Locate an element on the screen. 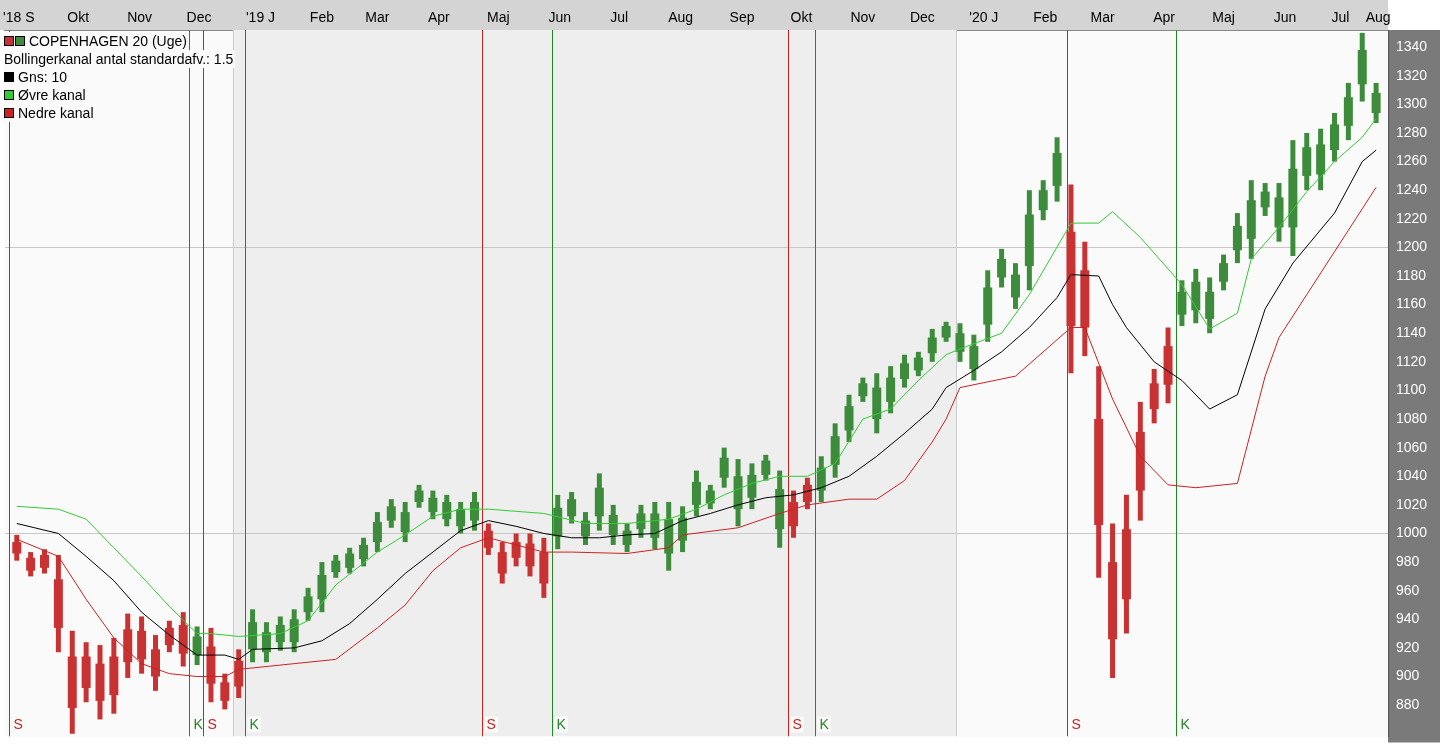  legend-label: Nedre kanal is located at coordinates (56, 113).